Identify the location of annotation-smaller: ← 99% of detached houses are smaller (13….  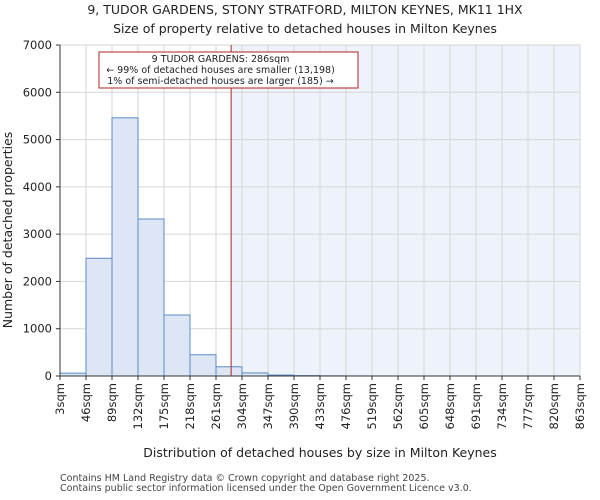
(220, 70).